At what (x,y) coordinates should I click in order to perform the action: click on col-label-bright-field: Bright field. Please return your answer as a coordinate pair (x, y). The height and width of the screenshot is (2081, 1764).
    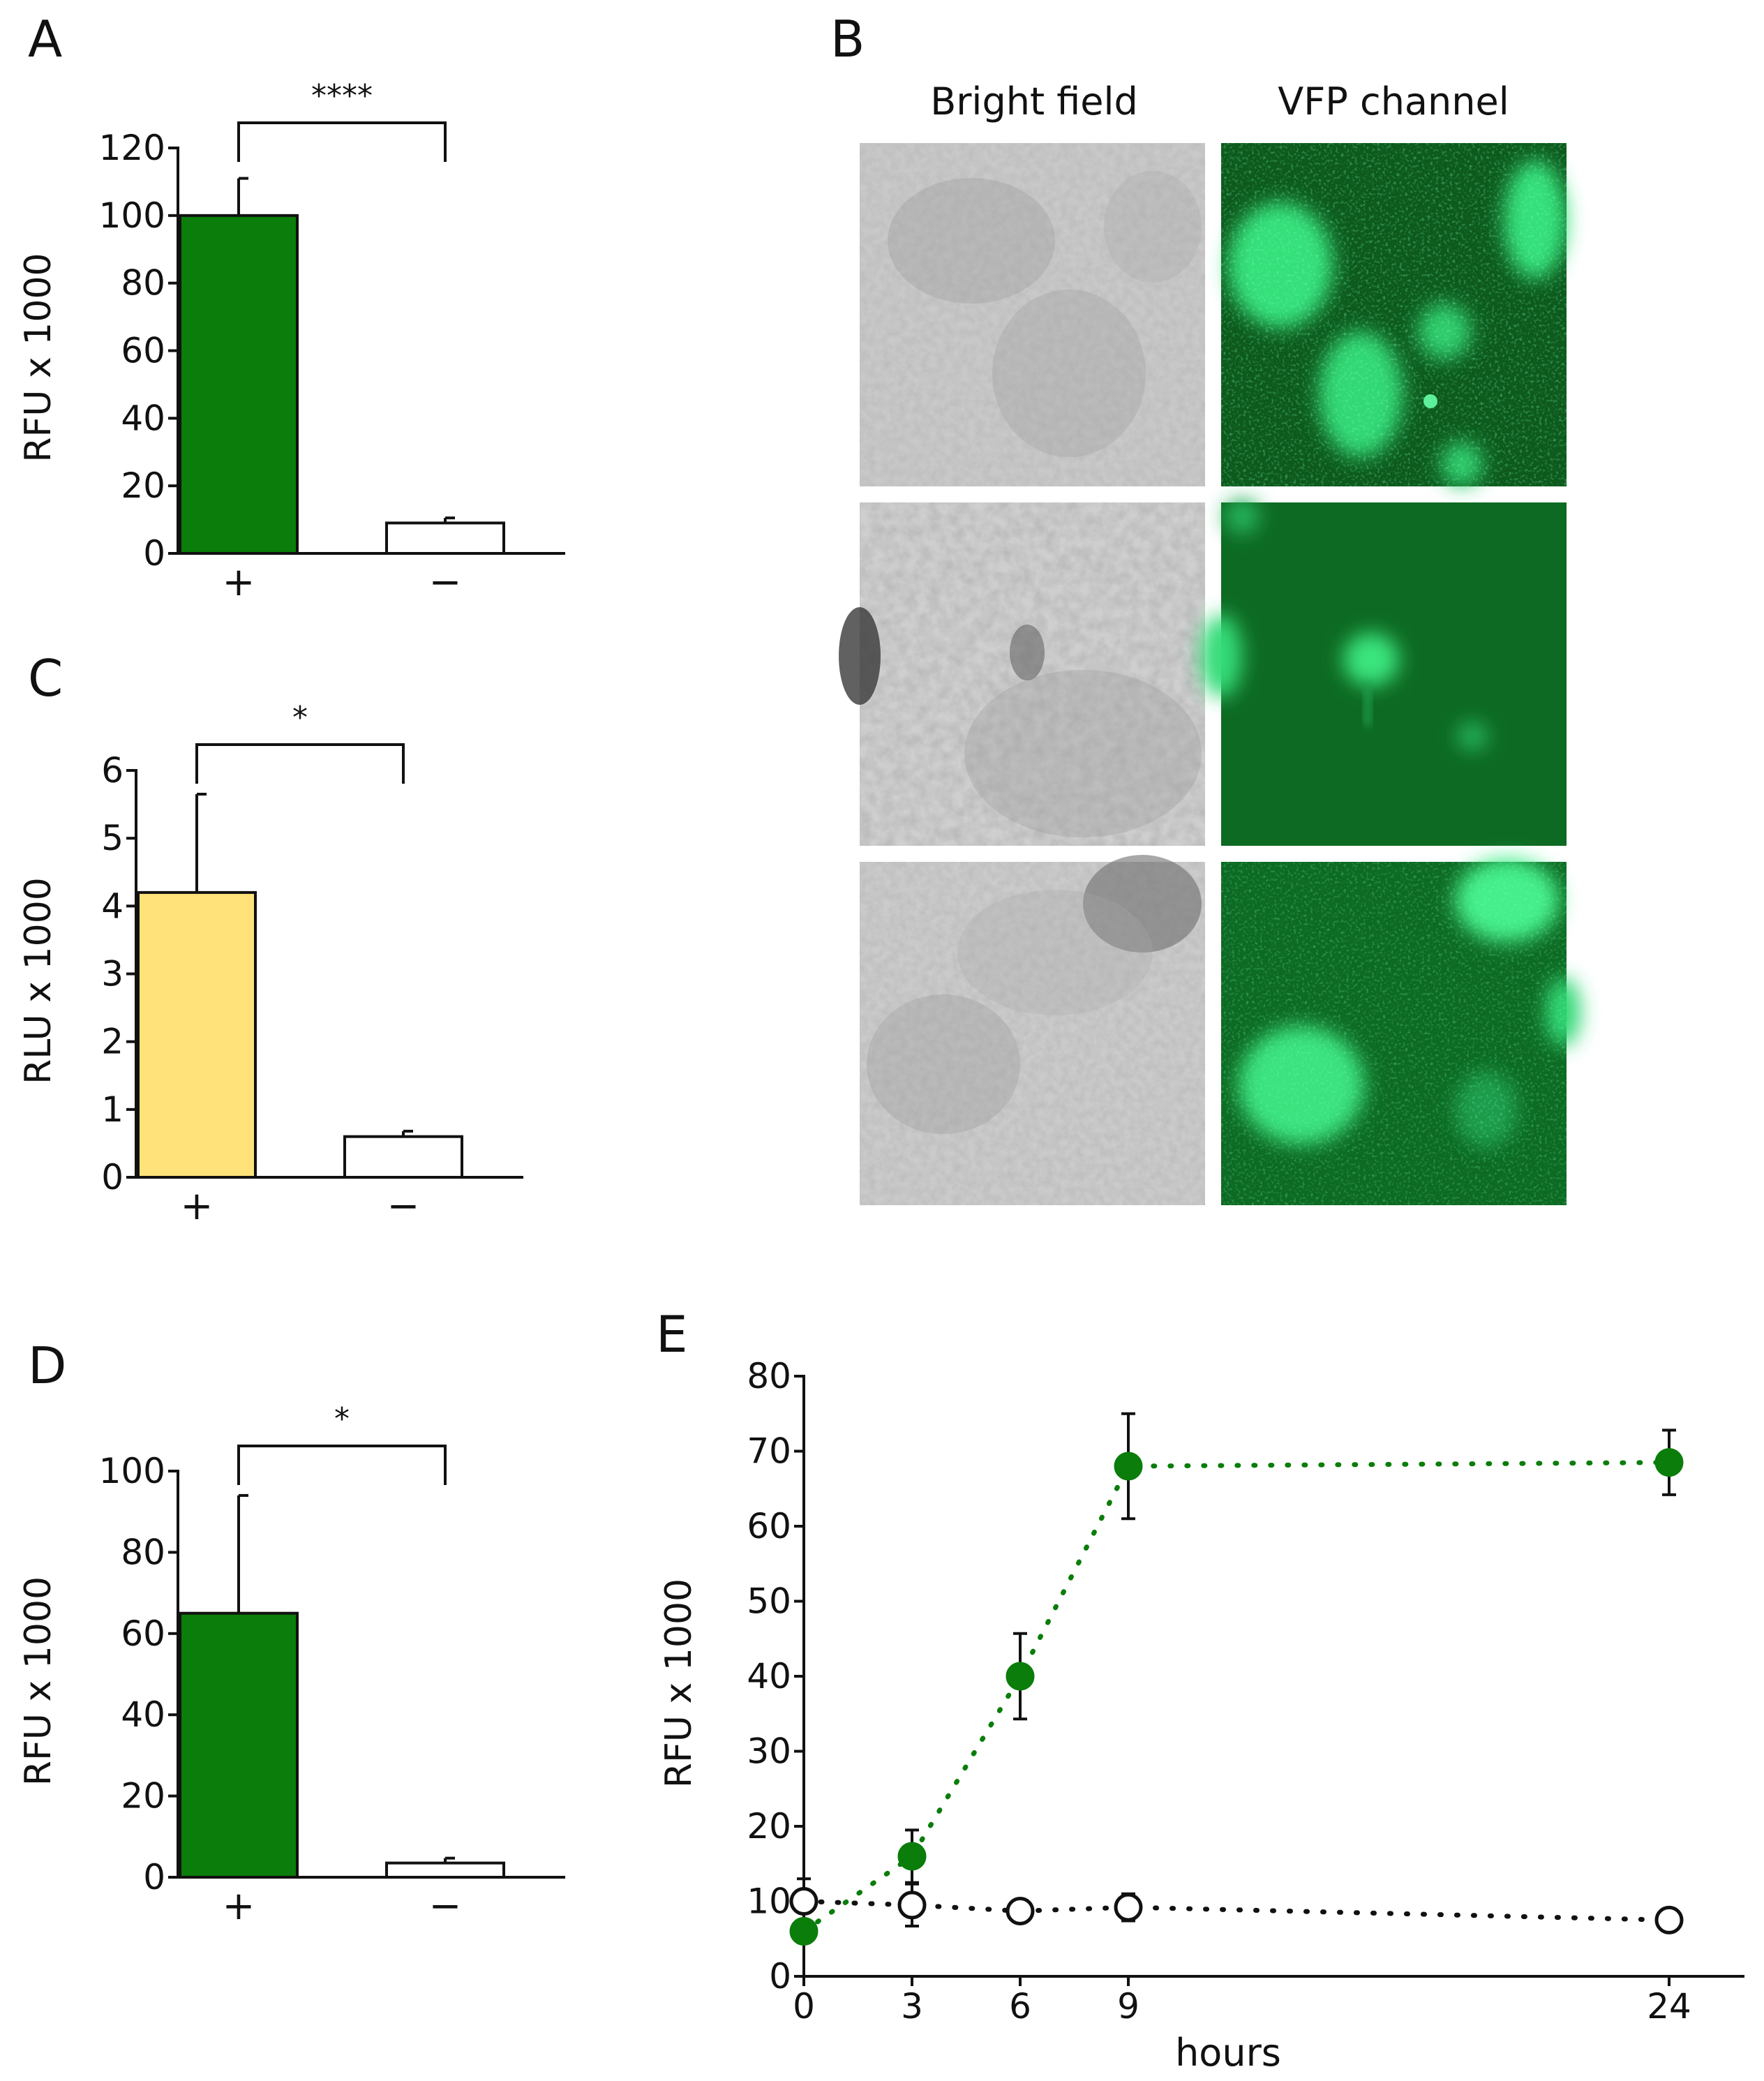
    Looking at the image, I should click on (1034, 102).